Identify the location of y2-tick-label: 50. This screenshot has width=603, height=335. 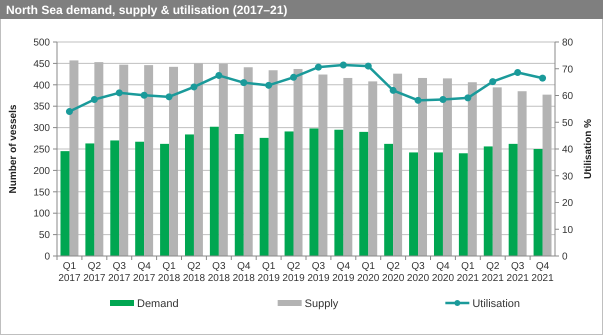
(568, 123).